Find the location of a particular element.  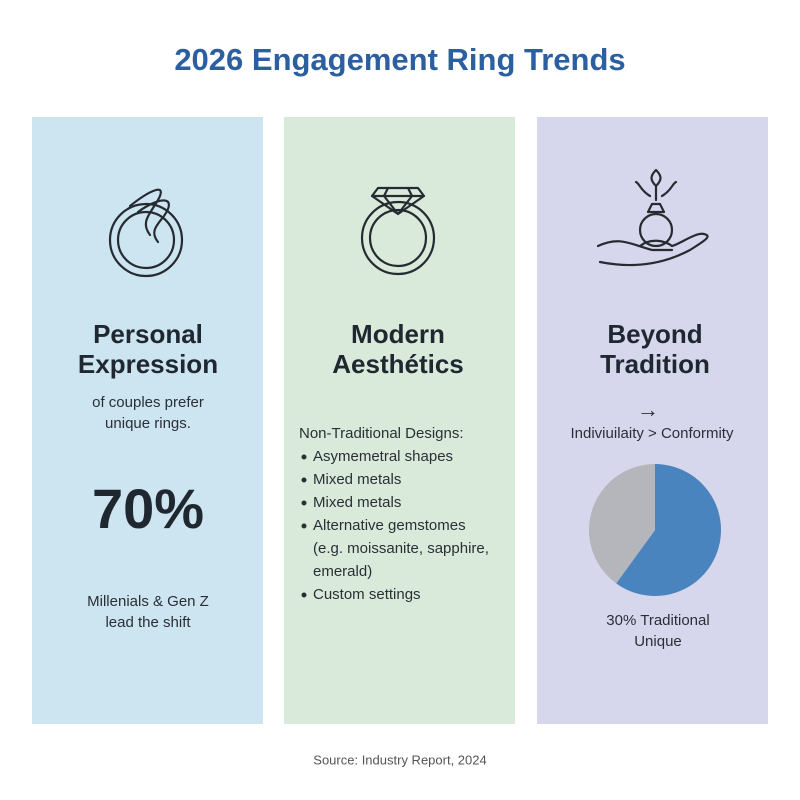

list-item: Custom settings is located at coordinates (367, 594).